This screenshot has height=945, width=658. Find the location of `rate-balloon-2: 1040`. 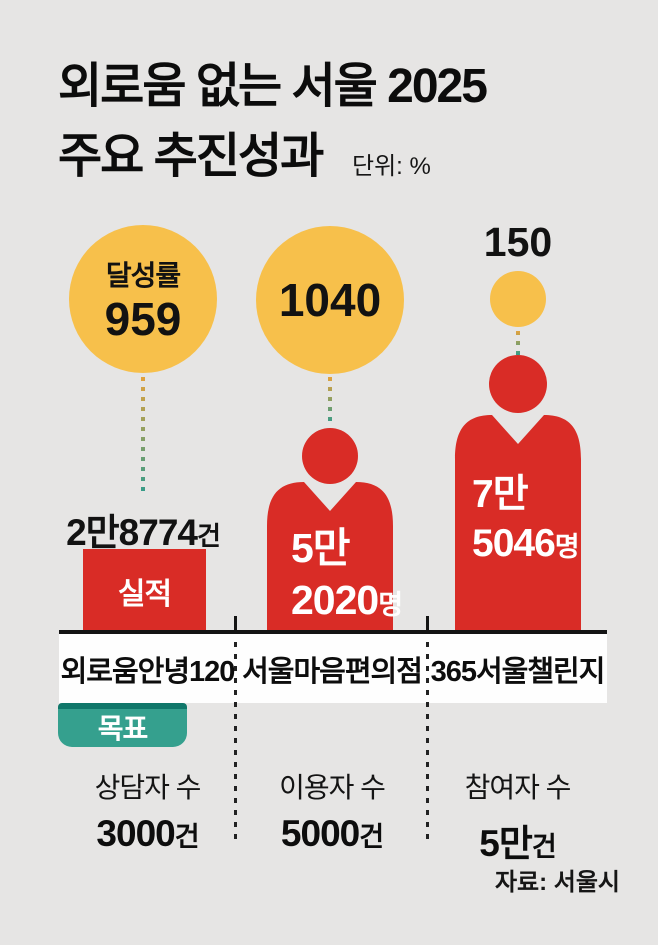

rate-balloon-2: 1040 is located at coordinates (330, 300).